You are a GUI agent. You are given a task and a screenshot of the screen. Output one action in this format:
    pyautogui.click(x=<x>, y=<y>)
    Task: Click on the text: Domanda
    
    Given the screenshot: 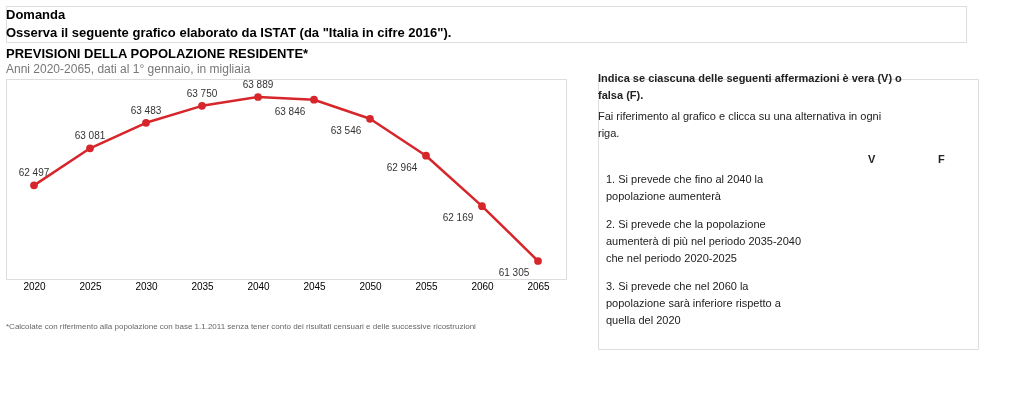 What is the action you would take?
    pyautogui.click(x=36, y=14)
    